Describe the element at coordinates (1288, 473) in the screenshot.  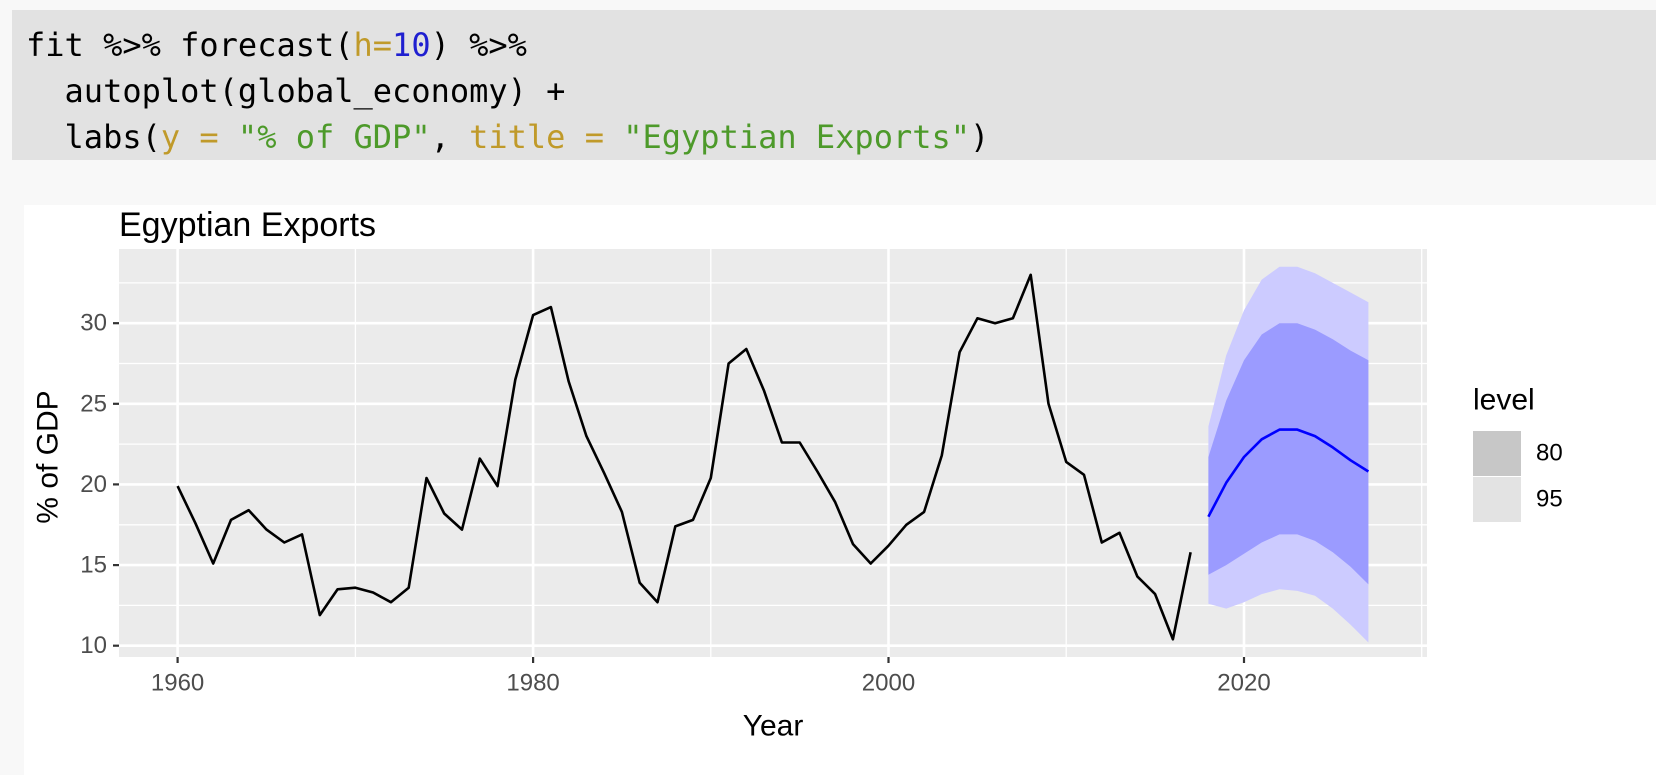
I see `forecast-line` at that location.